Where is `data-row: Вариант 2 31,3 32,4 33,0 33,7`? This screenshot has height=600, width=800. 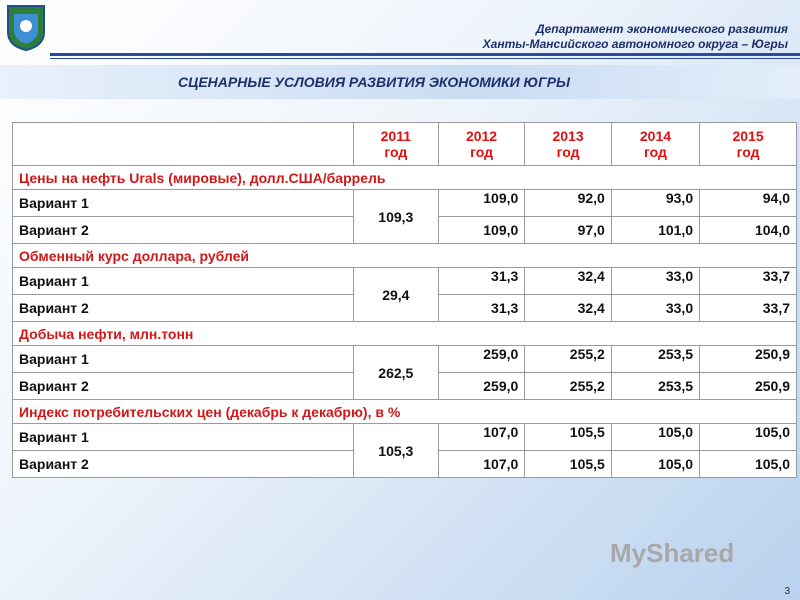
data-row: Вариант 2 31,3 32,4 33,0 33,7 is located at coordinates (404, 308).